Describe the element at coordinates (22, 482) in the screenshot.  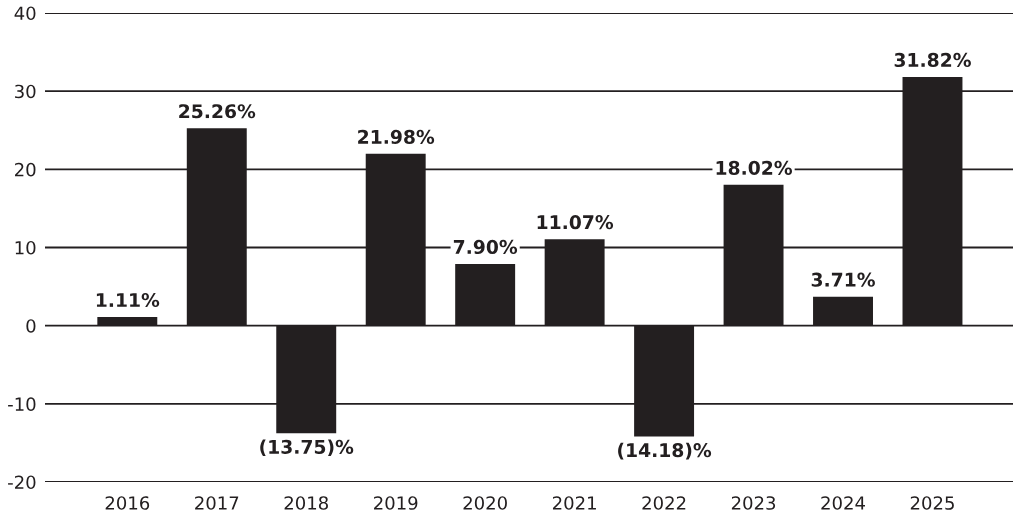
I see `y-tick-label: -20` at that location.